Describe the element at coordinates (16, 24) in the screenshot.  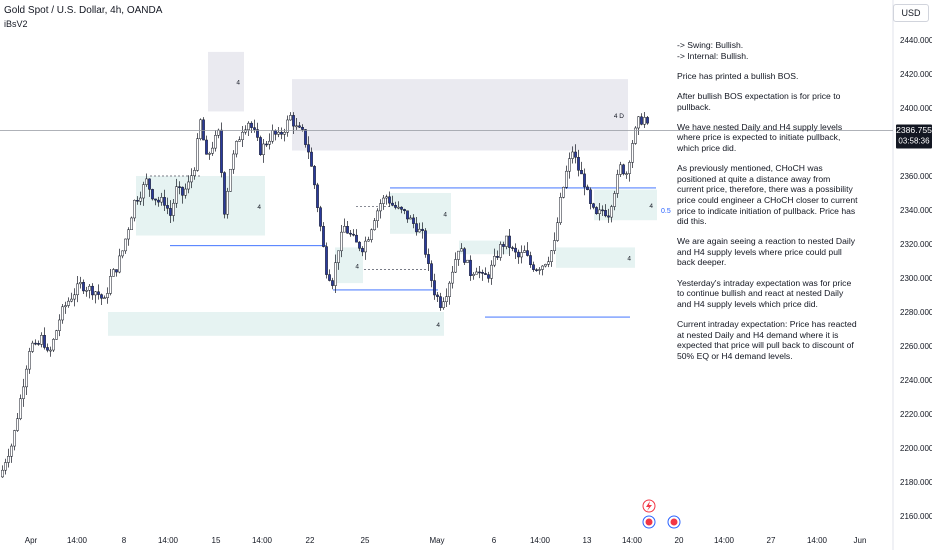
I see `indicator-name: iBsV2` at that location.